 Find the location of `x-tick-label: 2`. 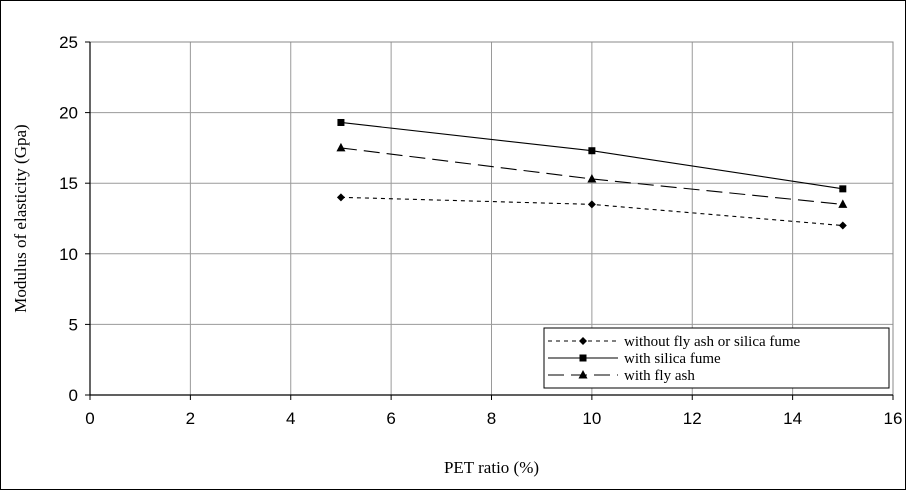

x-tick-label: 2 is located at coordinates (190, 418).